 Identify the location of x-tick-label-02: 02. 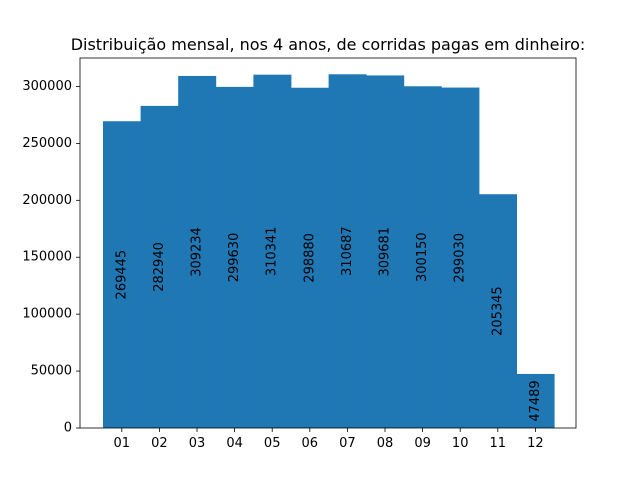
(159, 443).